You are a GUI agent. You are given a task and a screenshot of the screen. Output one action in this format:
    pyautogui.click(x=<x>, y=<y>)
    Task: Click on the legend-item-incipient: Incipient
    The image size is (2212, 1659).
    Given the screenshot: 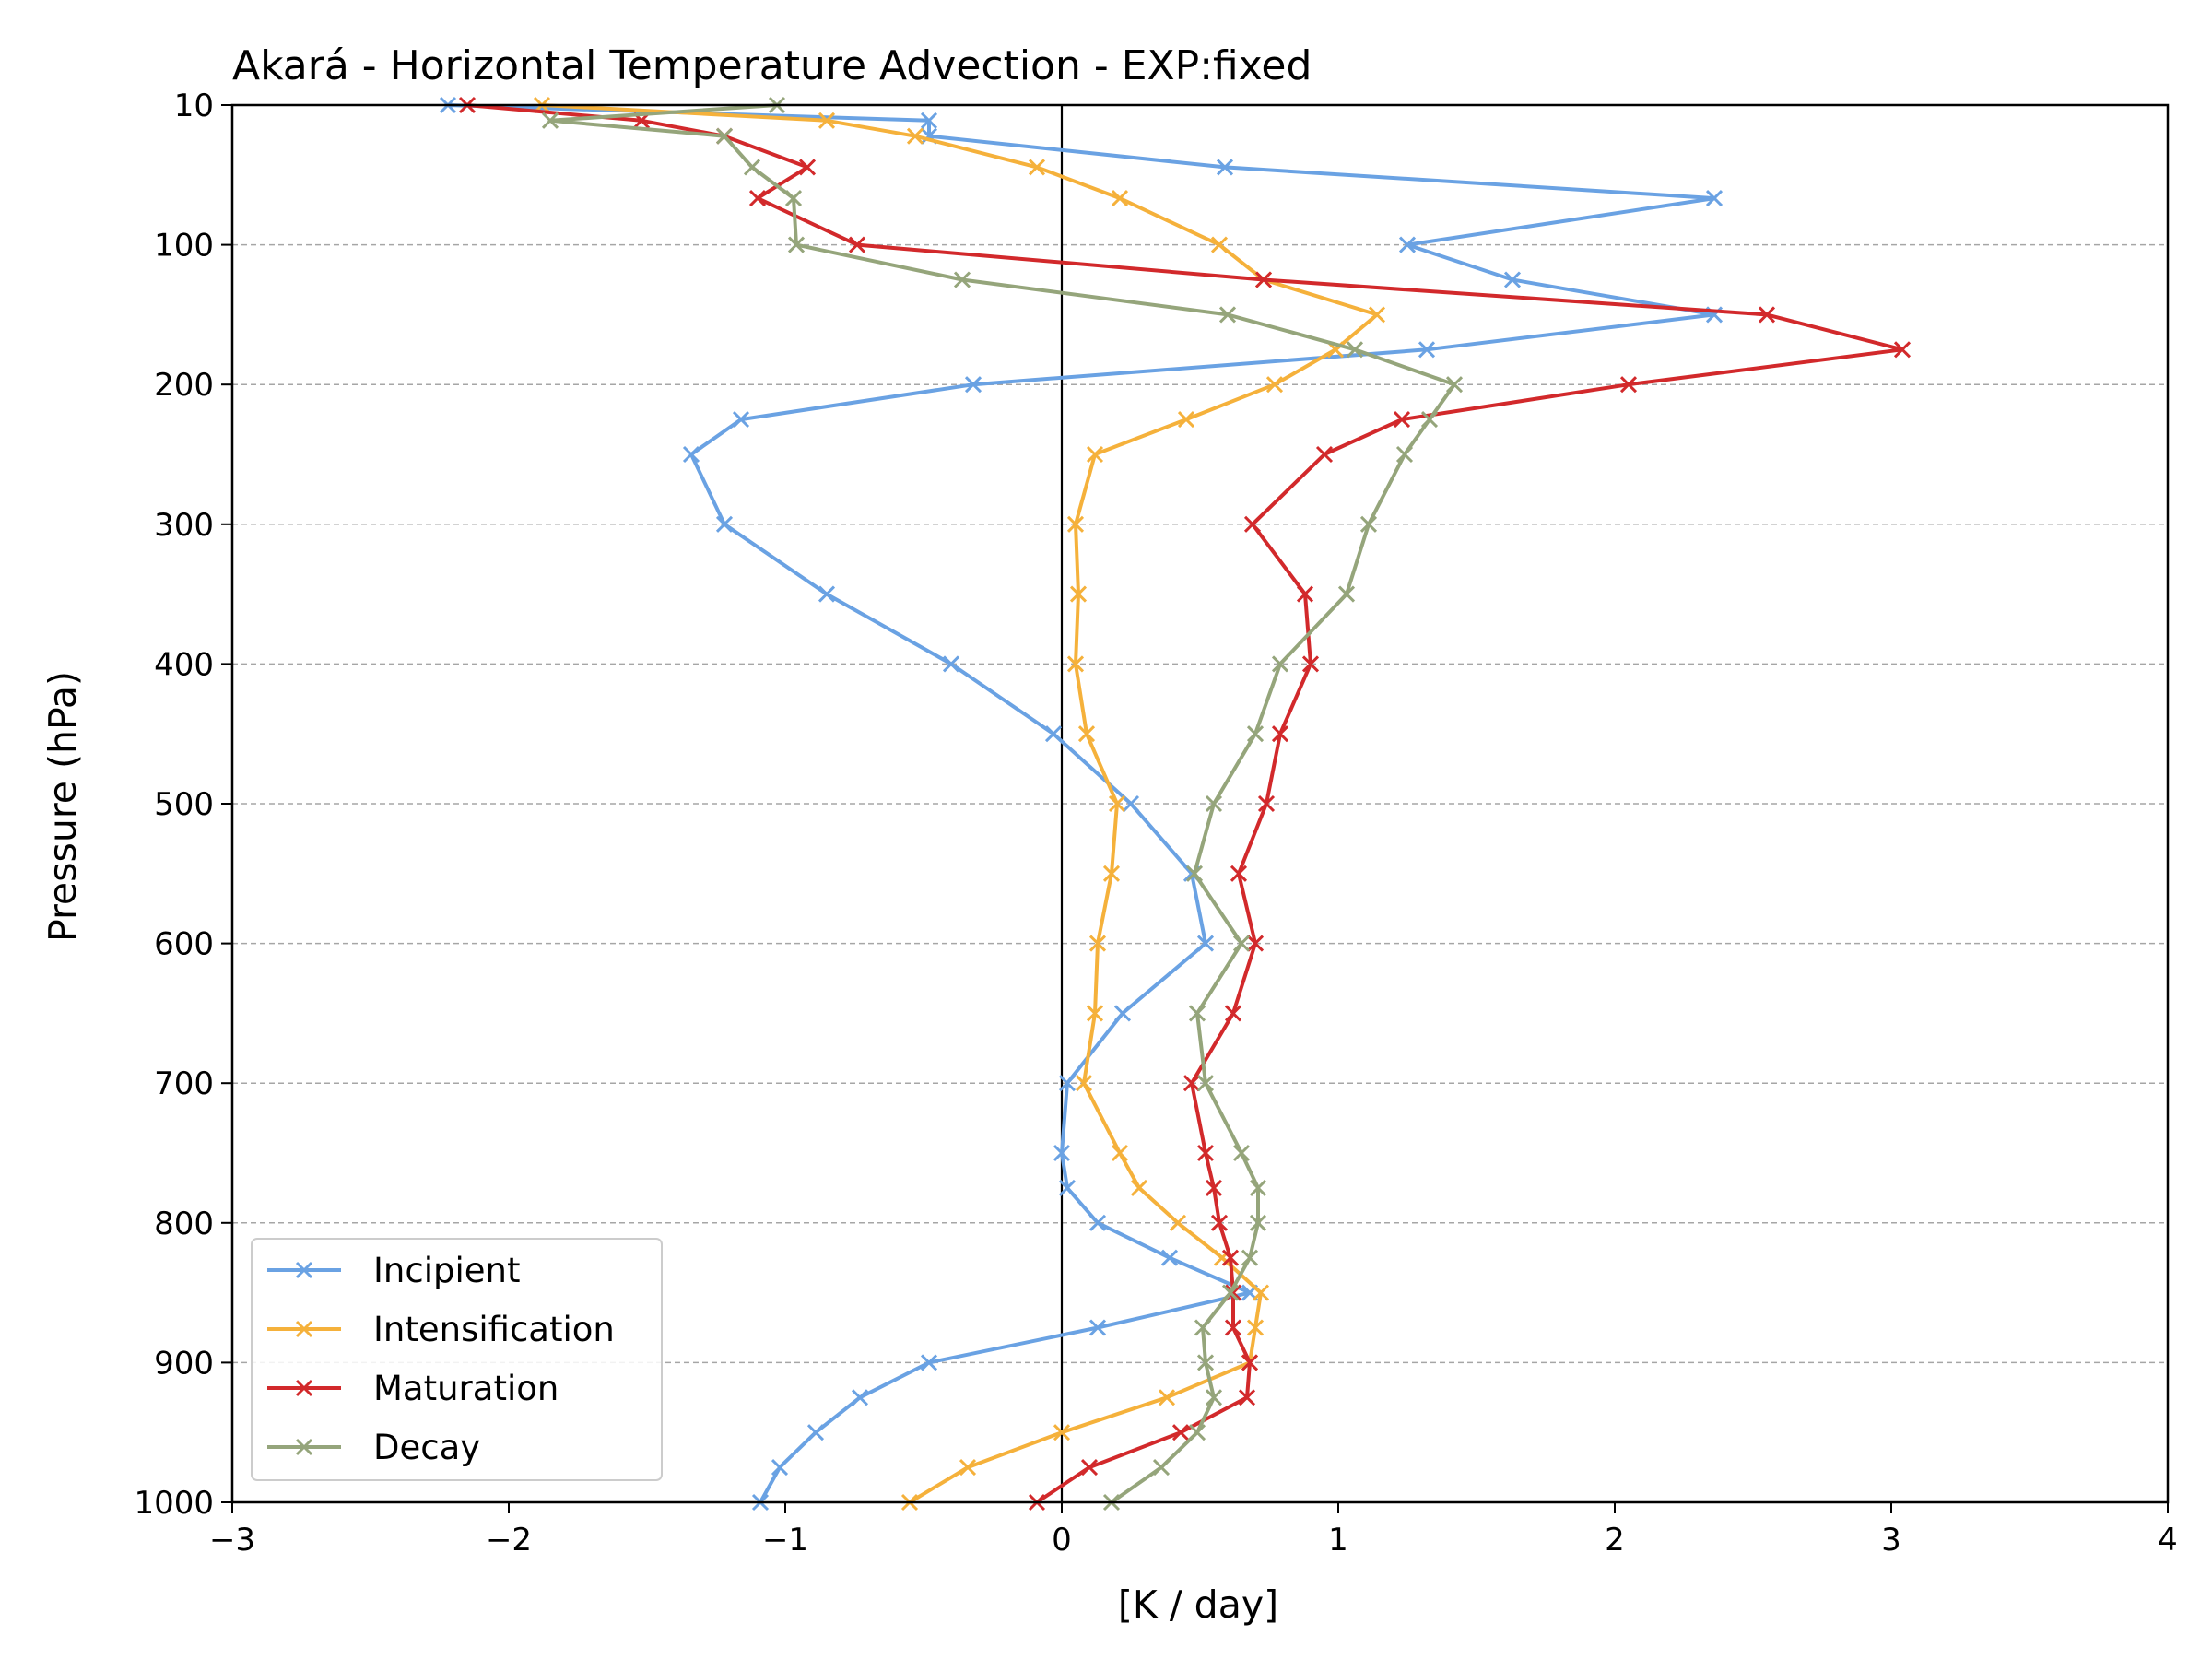 What is the action you would take?
    pyautogui.click(x=393, y=1270)
    